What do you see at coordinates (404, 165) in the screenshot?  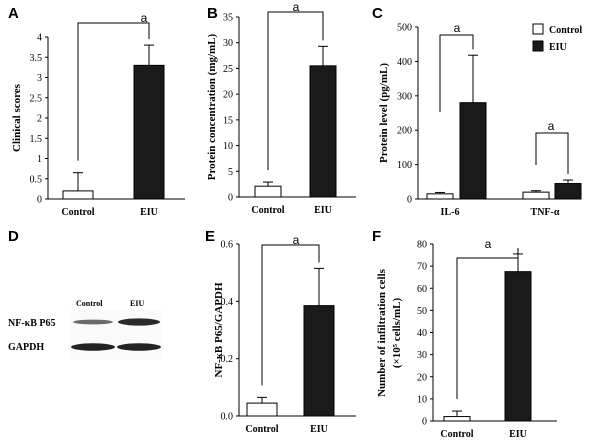 I see `y-tick-label: 100` at bounding box center [404, 165].